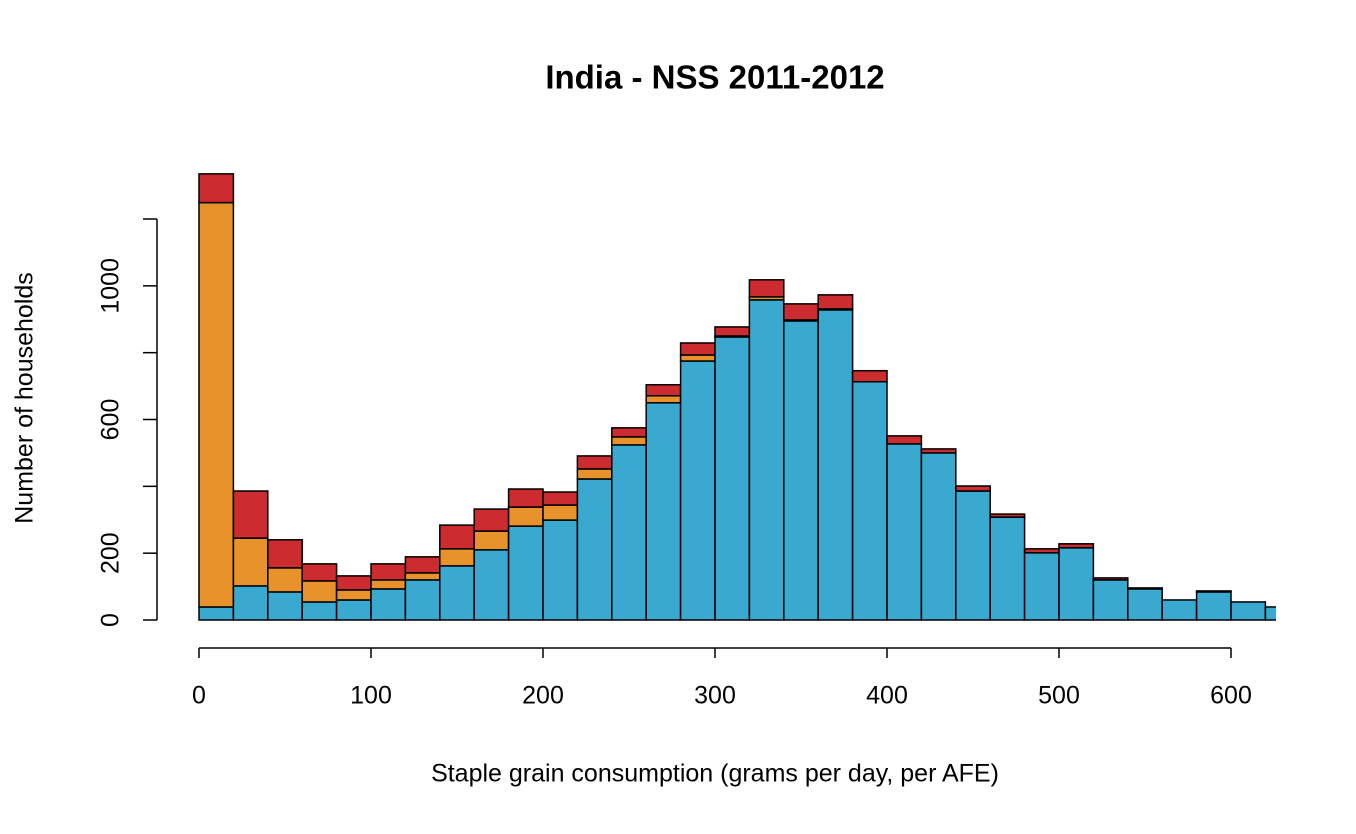 The width and height of the screenshot is (1356, 834). Describe the element at coordinates (25, 398) in the screenshot. I see `y-axis-label: Number of households` at that location.